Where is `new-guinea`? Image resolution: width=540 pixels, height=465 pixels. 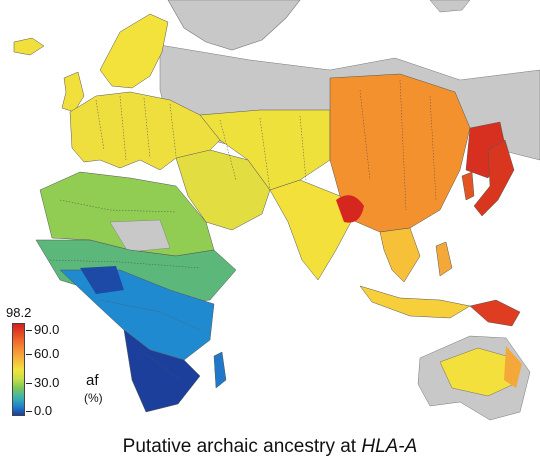 new-guinea is located at coordinates (495, 313).